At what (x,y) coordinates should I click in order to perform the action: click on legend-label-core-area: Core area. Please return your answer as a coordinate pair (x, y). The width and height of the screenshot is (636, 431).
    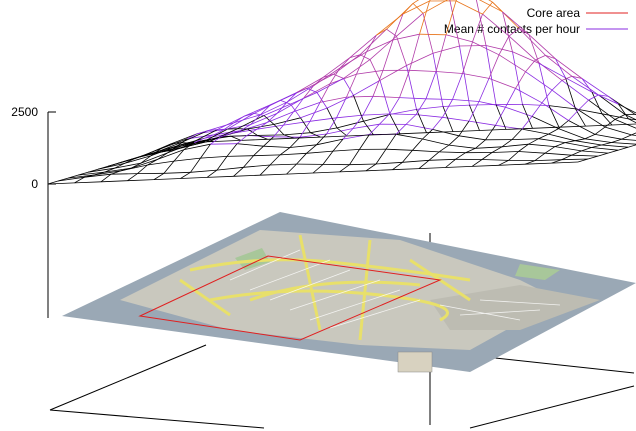
    Looking at the image, I should click on (554, 13).